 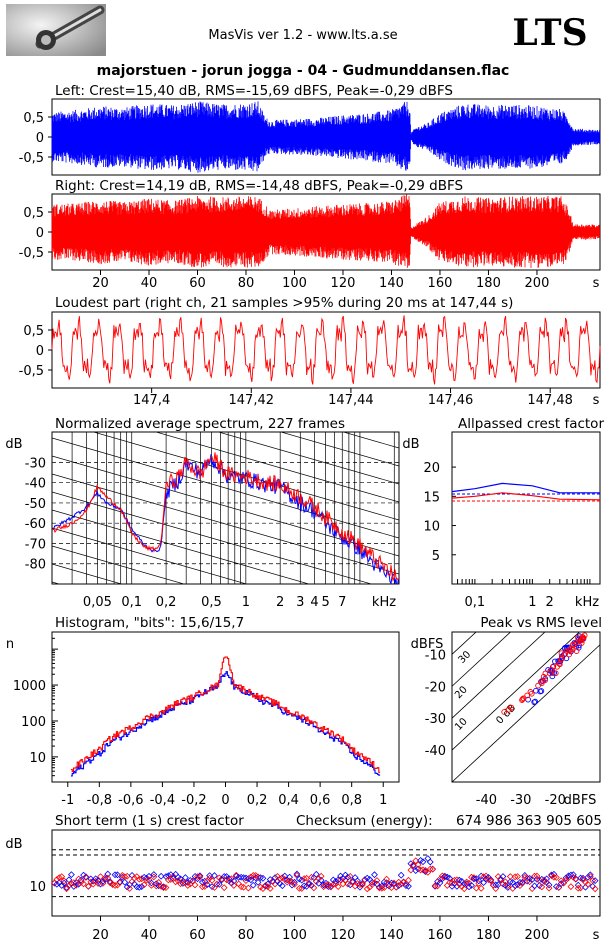 What do you see at coordinates (410, 444) in the screenshot?
I see `allpass-ylabel: dB` at bounding box center [410, 444].